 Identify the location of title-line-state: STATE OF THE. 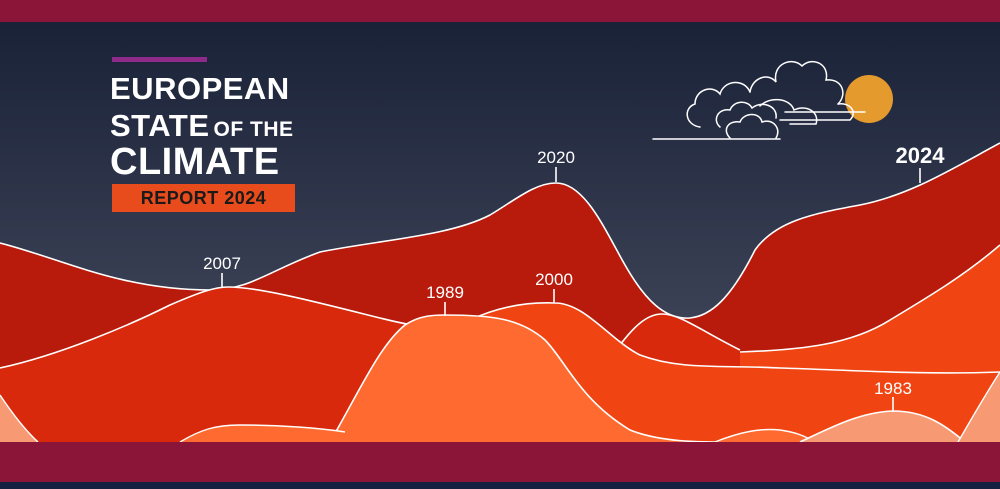
(202, 125).